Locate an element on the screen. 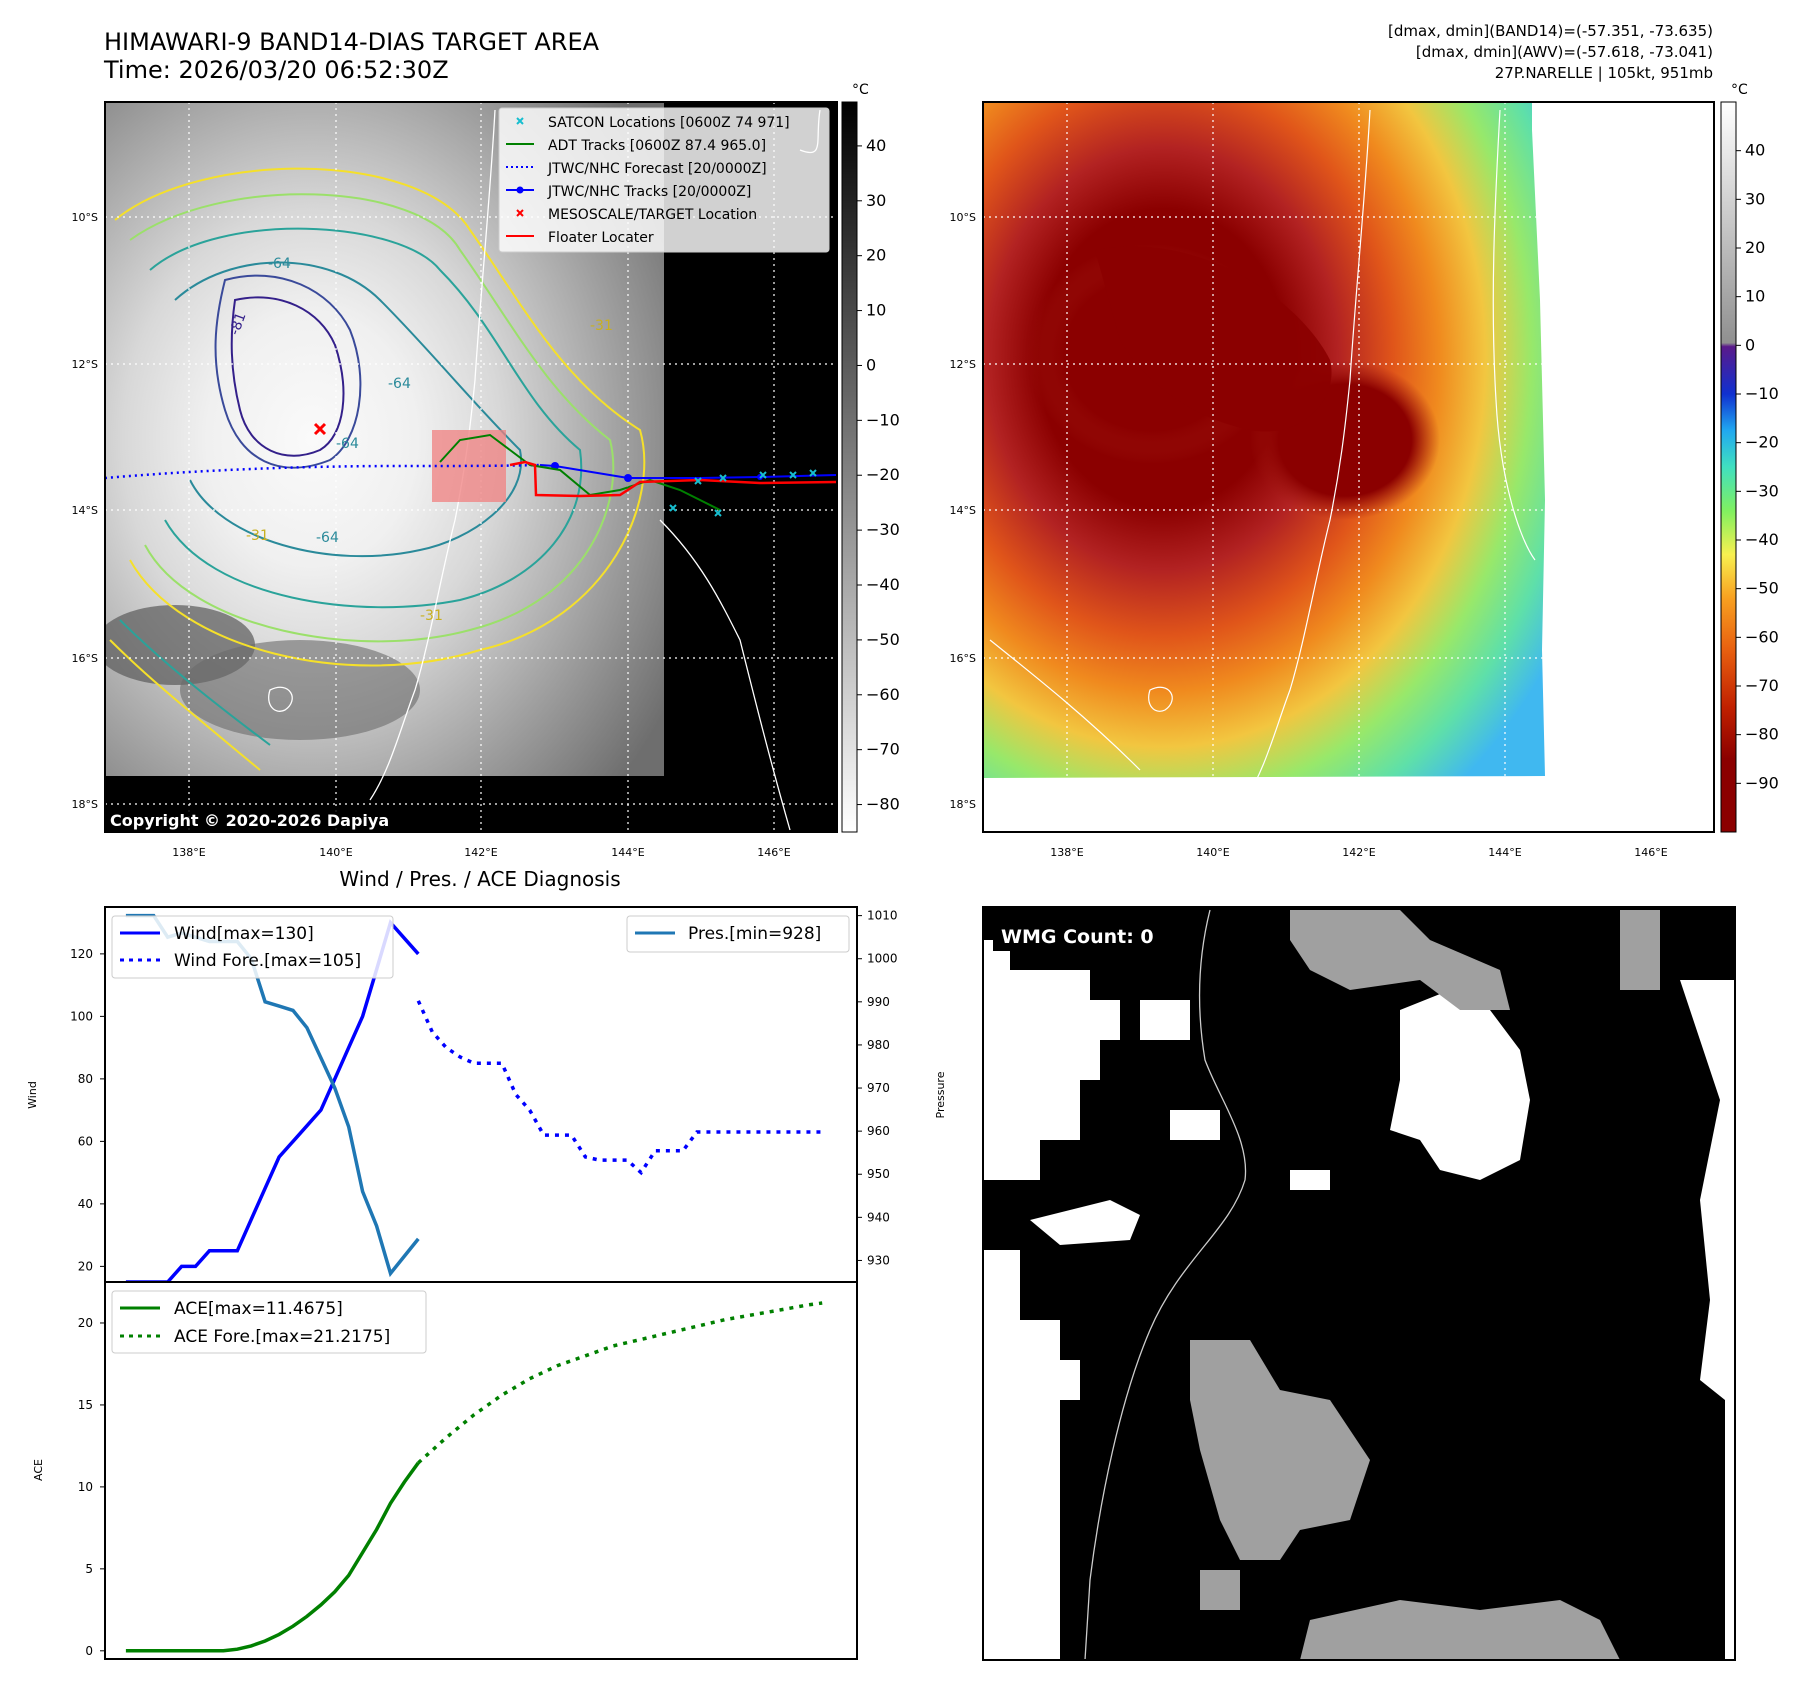  y-tick-label: 930 is located at coordinates (878, 1260).